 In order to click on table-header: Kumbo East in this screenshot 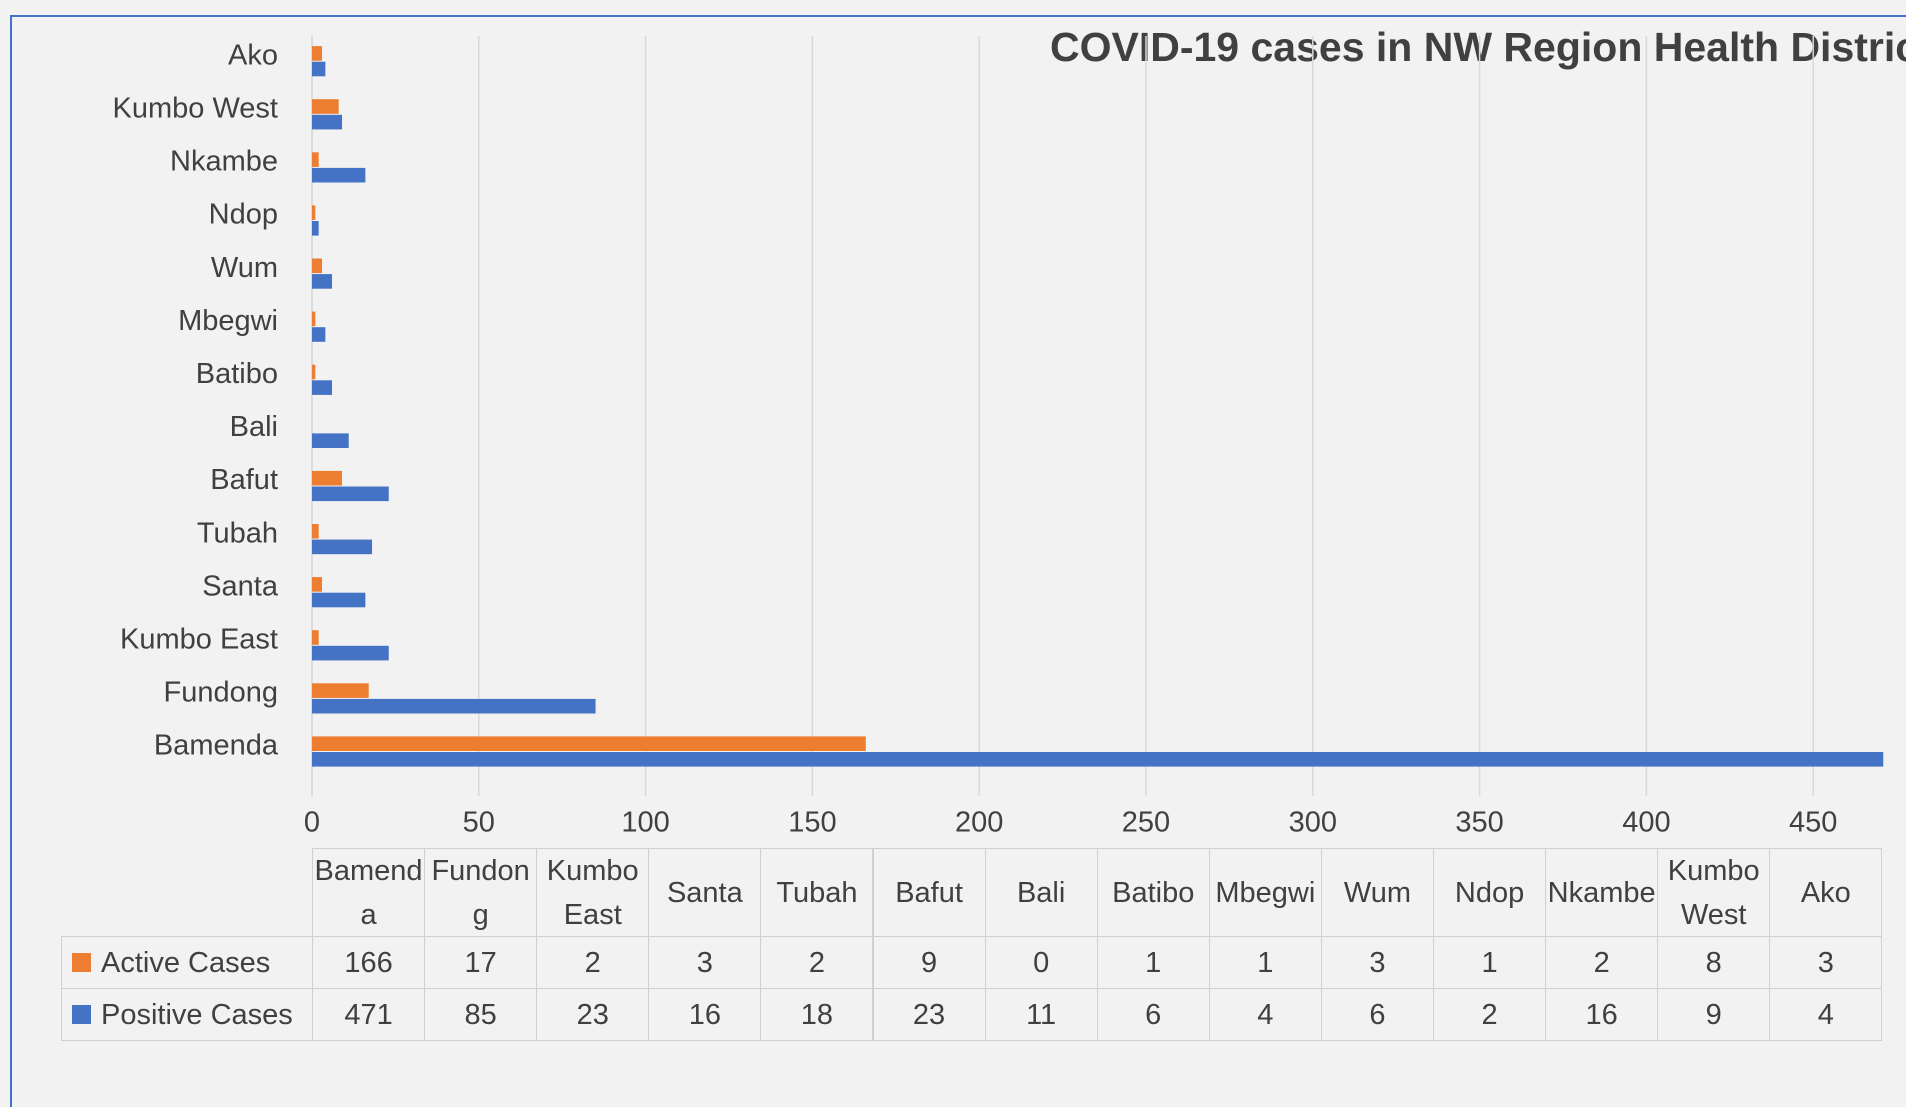, I will do `click(593, 892)`.